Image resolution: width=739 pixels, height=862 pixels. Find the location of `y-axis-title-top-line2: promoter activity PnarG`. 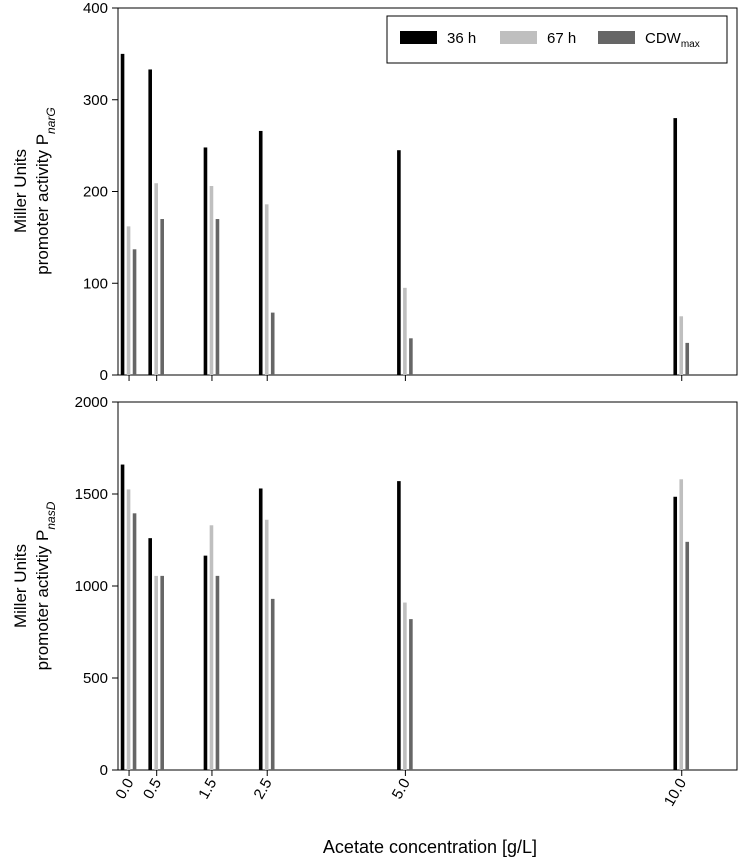

y-axis-title-top-line2: promoter activity PnarG is located at coordinates (45, 190).